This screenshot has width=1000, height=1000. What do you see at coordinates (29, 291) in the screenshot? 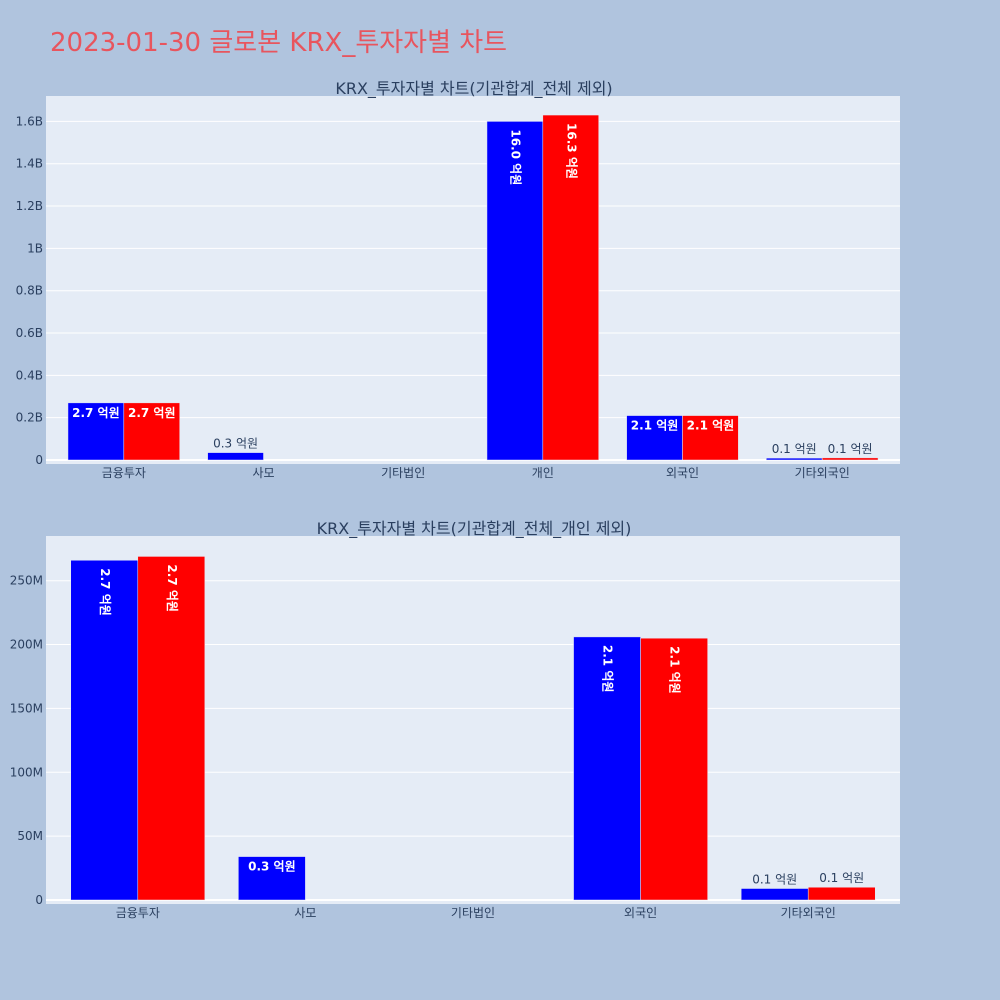
I see `y-tick-label: 0.8B` at bounding box center [29, 291].